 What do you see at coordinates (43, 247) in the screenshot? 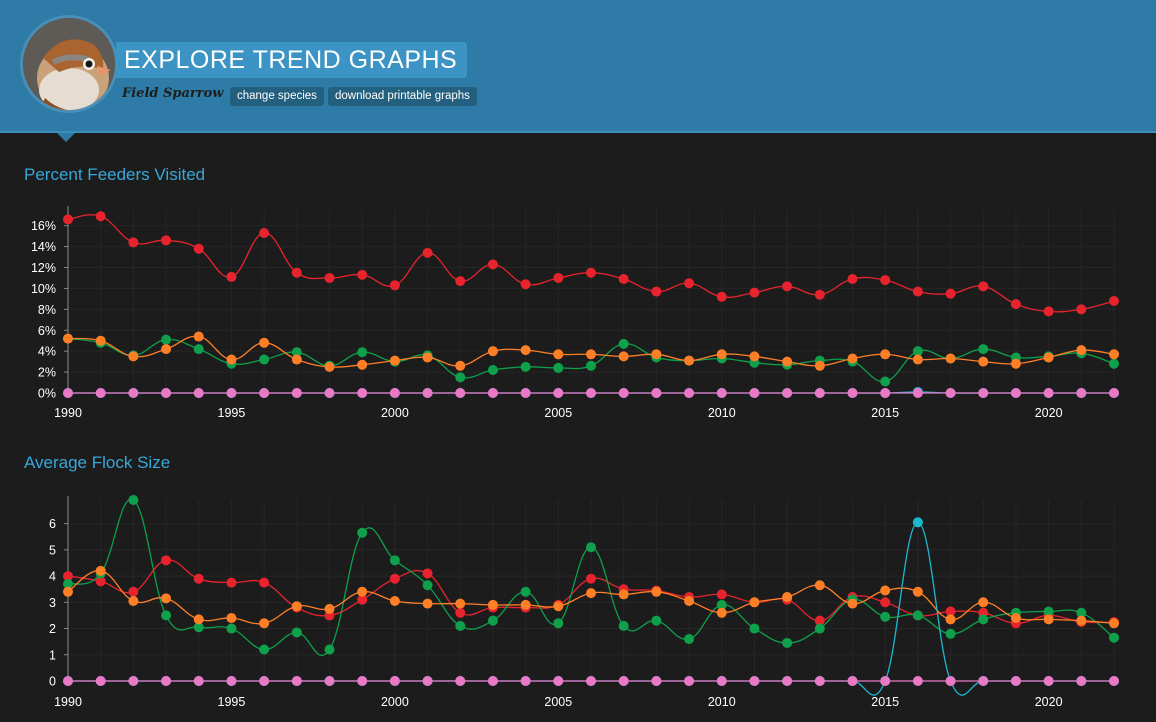
I see `y-tick-label: 14%` at bounding box center [43, 247].